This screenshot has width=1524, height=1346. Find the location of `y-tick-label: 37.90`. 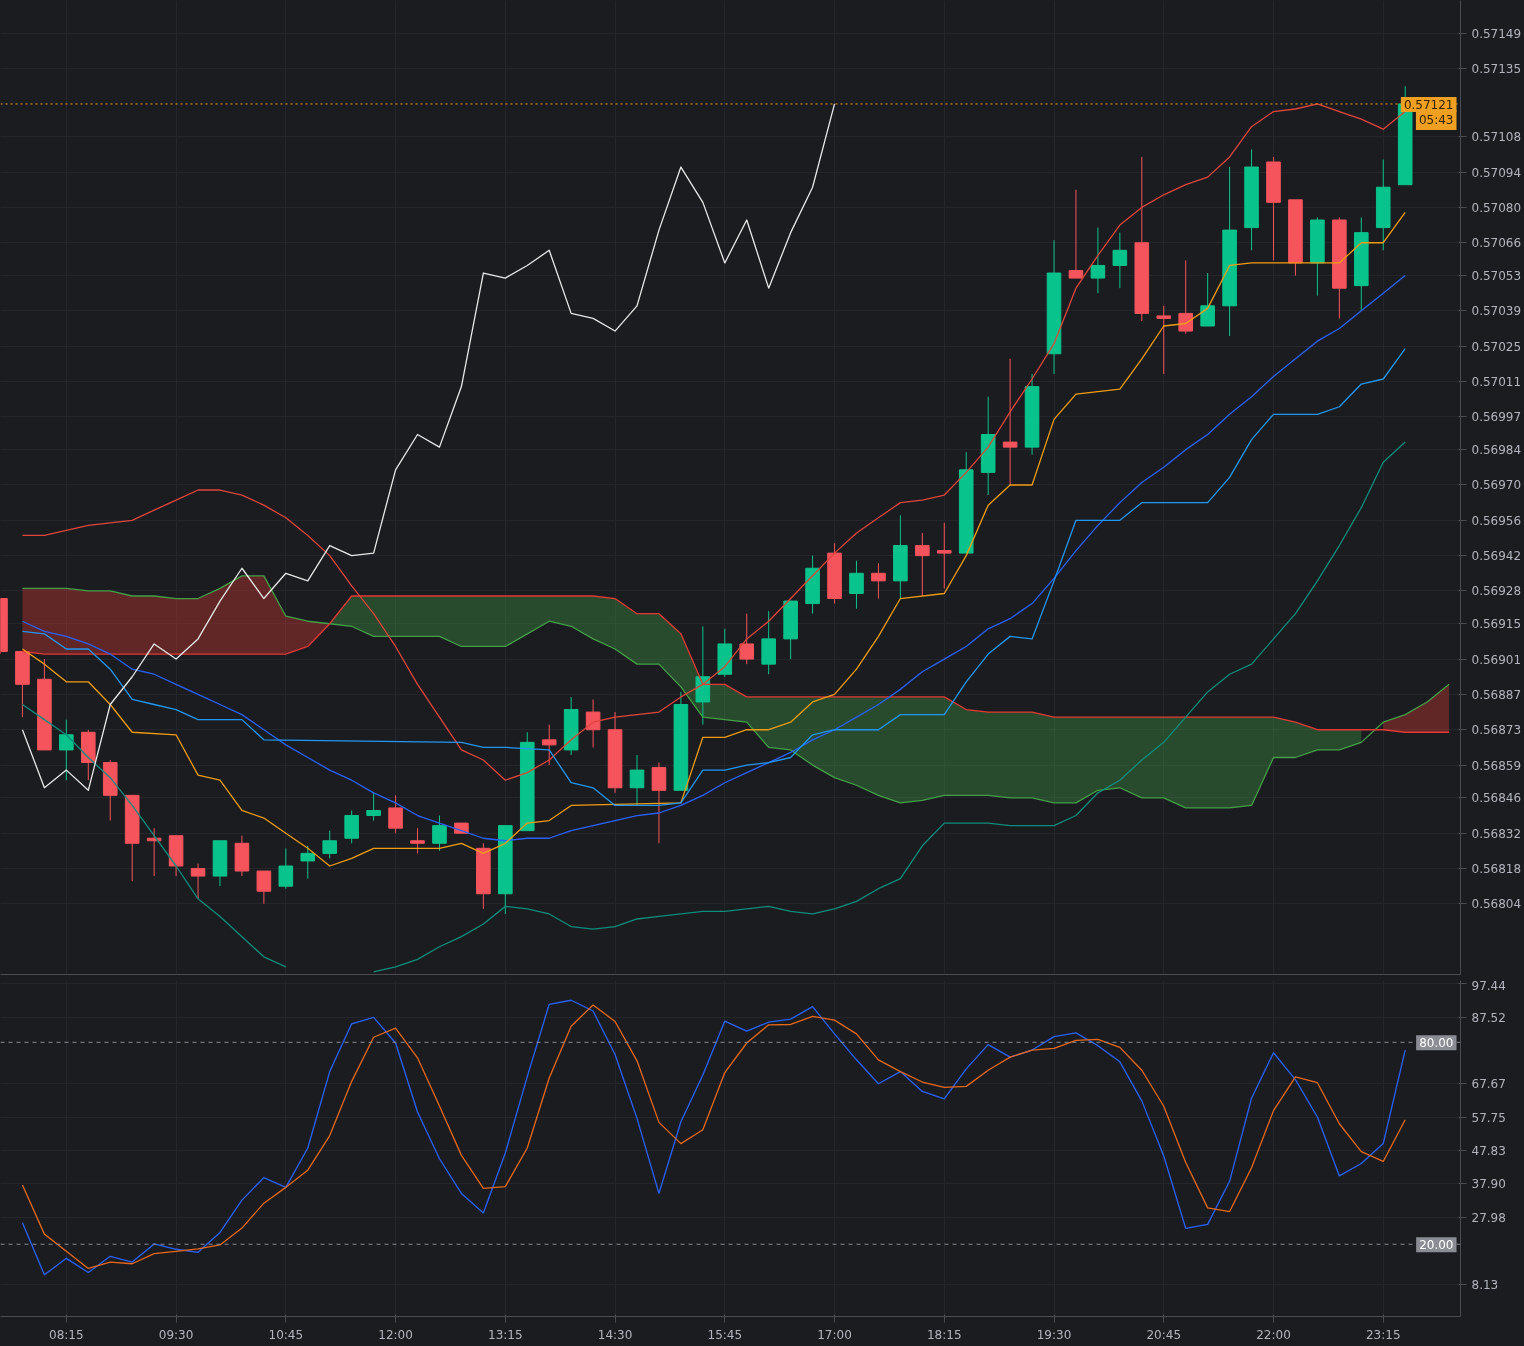

y-tick-label: 37.90 is located at coordinates (1488, 1184).